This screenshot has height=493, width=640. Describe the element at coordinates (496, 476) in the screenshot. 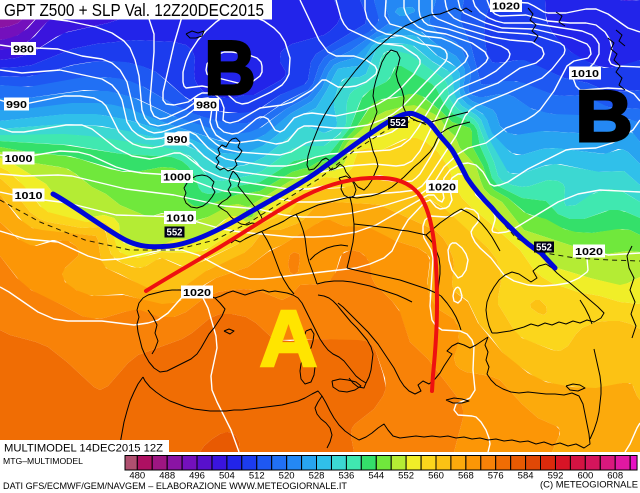

I see `svg-text: 576` at that location.